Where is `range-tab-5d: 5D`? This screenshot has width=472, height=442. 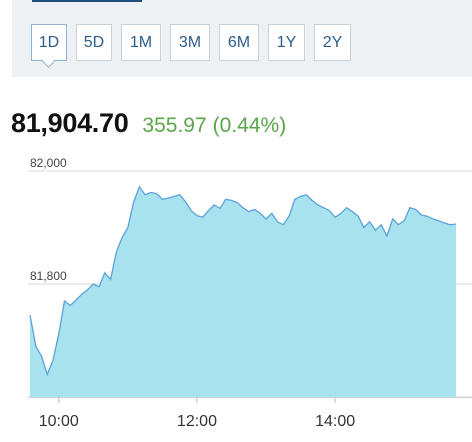
range-tab-5d: 5D is located at coordinates (94, 42).